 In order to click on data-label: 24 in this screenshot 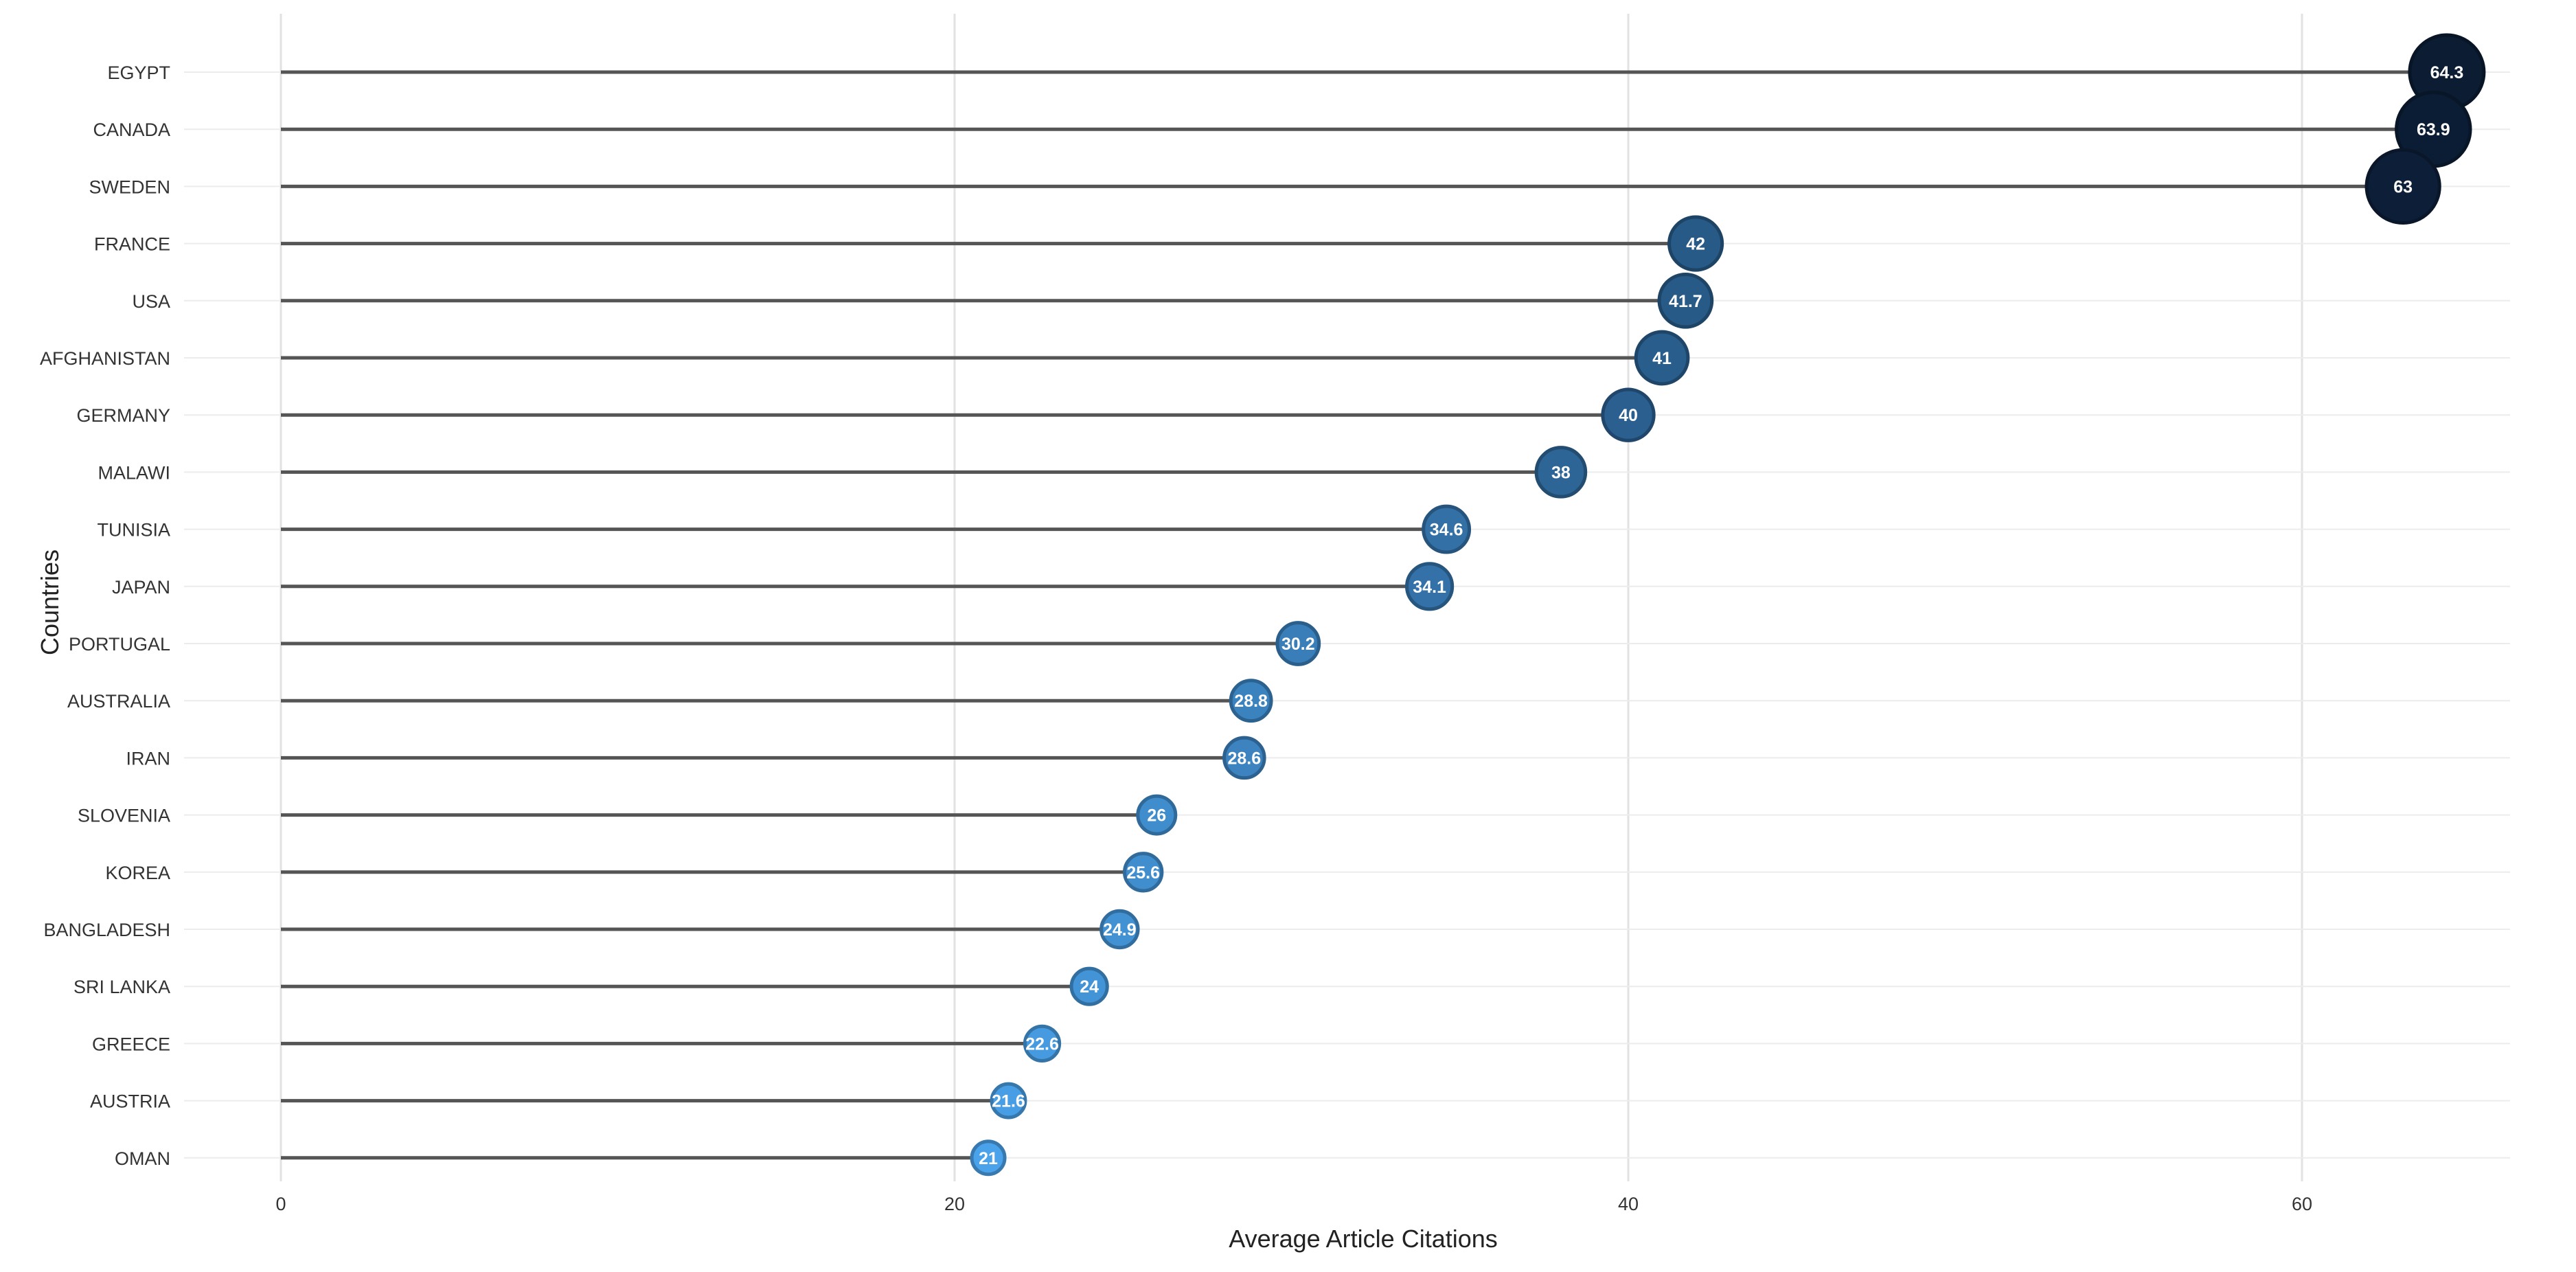, I will do `click(1089, 987)`.